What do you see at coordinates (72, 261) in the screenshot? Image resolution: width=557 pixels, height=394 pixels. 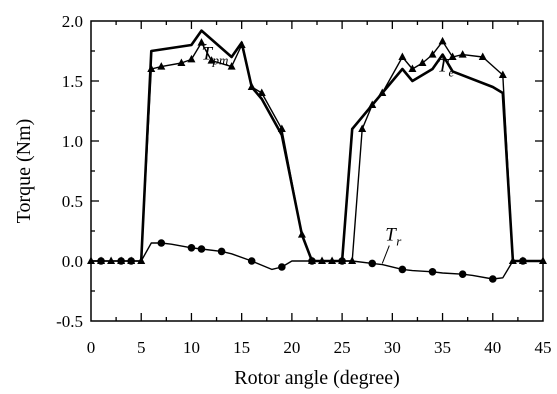 I see `y-tick-label: 0.0` at bounding box center [72, 261].